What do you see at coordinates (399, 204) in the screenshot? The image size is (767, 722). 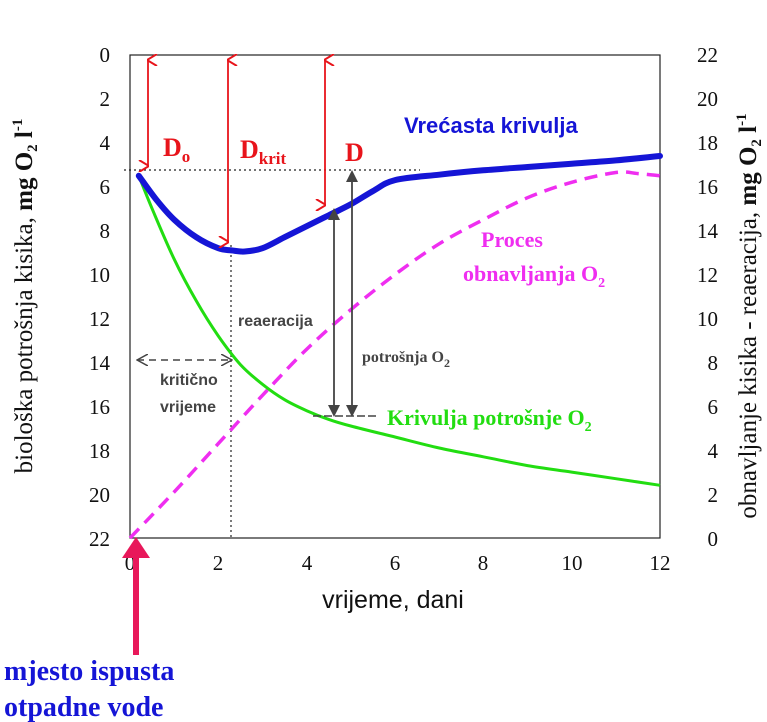 I see `series-line-oxygen-sag` at bounding box center [399, 204].